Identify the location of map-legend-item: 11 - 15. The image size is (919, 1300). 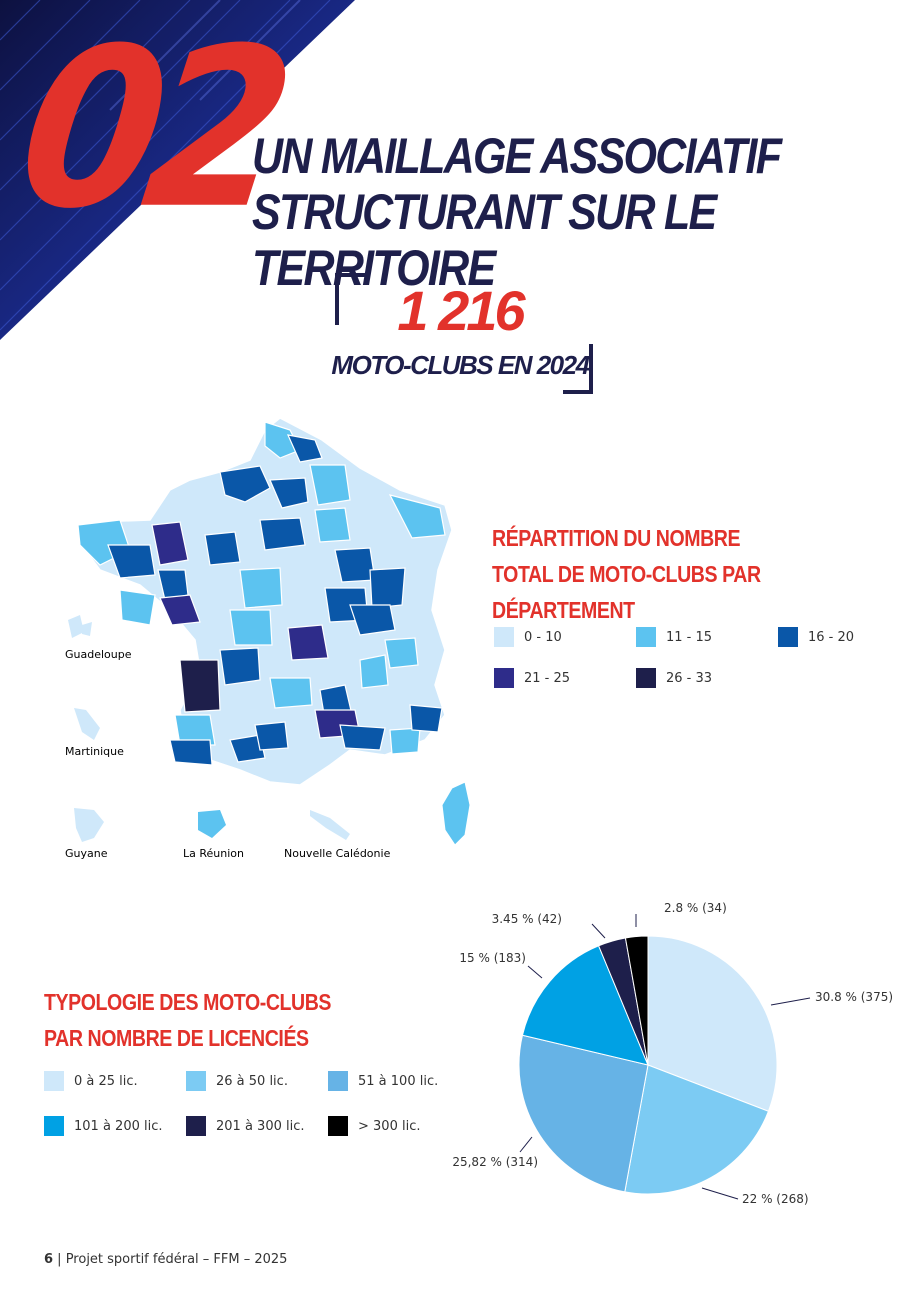
(674, 637).